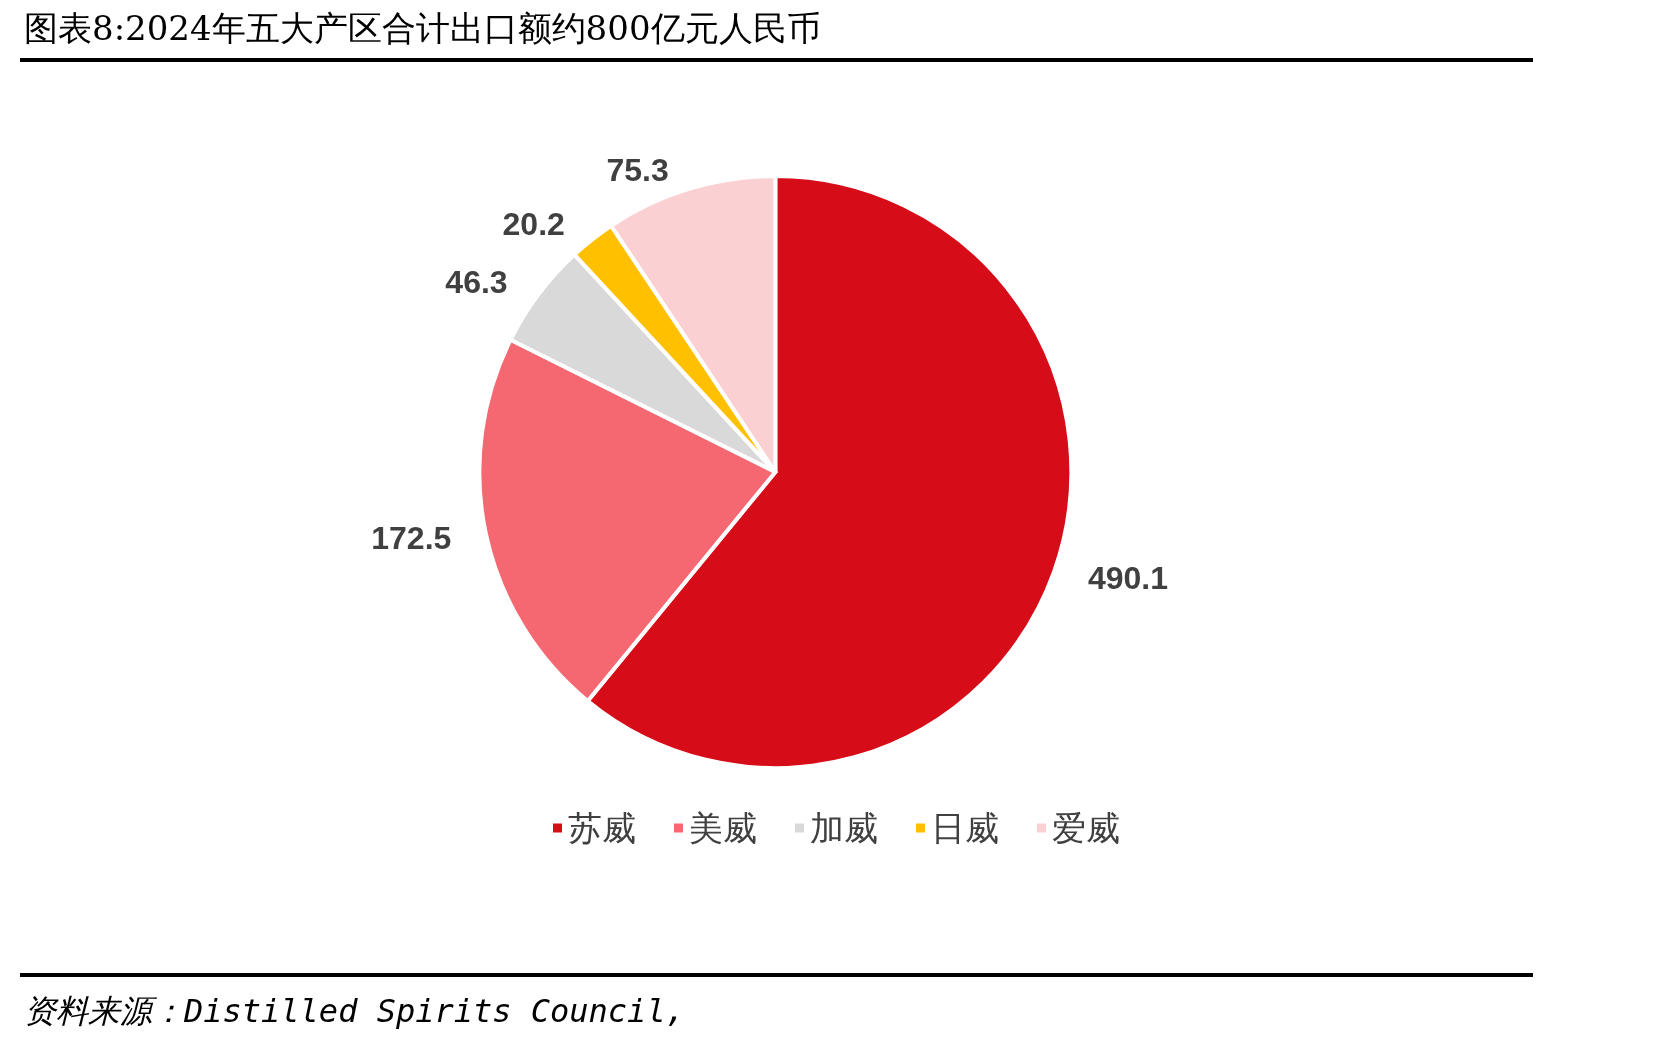 The image size is (1671, 1045). Describe the element at coordinates (844, 828) in the screenshot. I see `legend-label: 加威` at that location.